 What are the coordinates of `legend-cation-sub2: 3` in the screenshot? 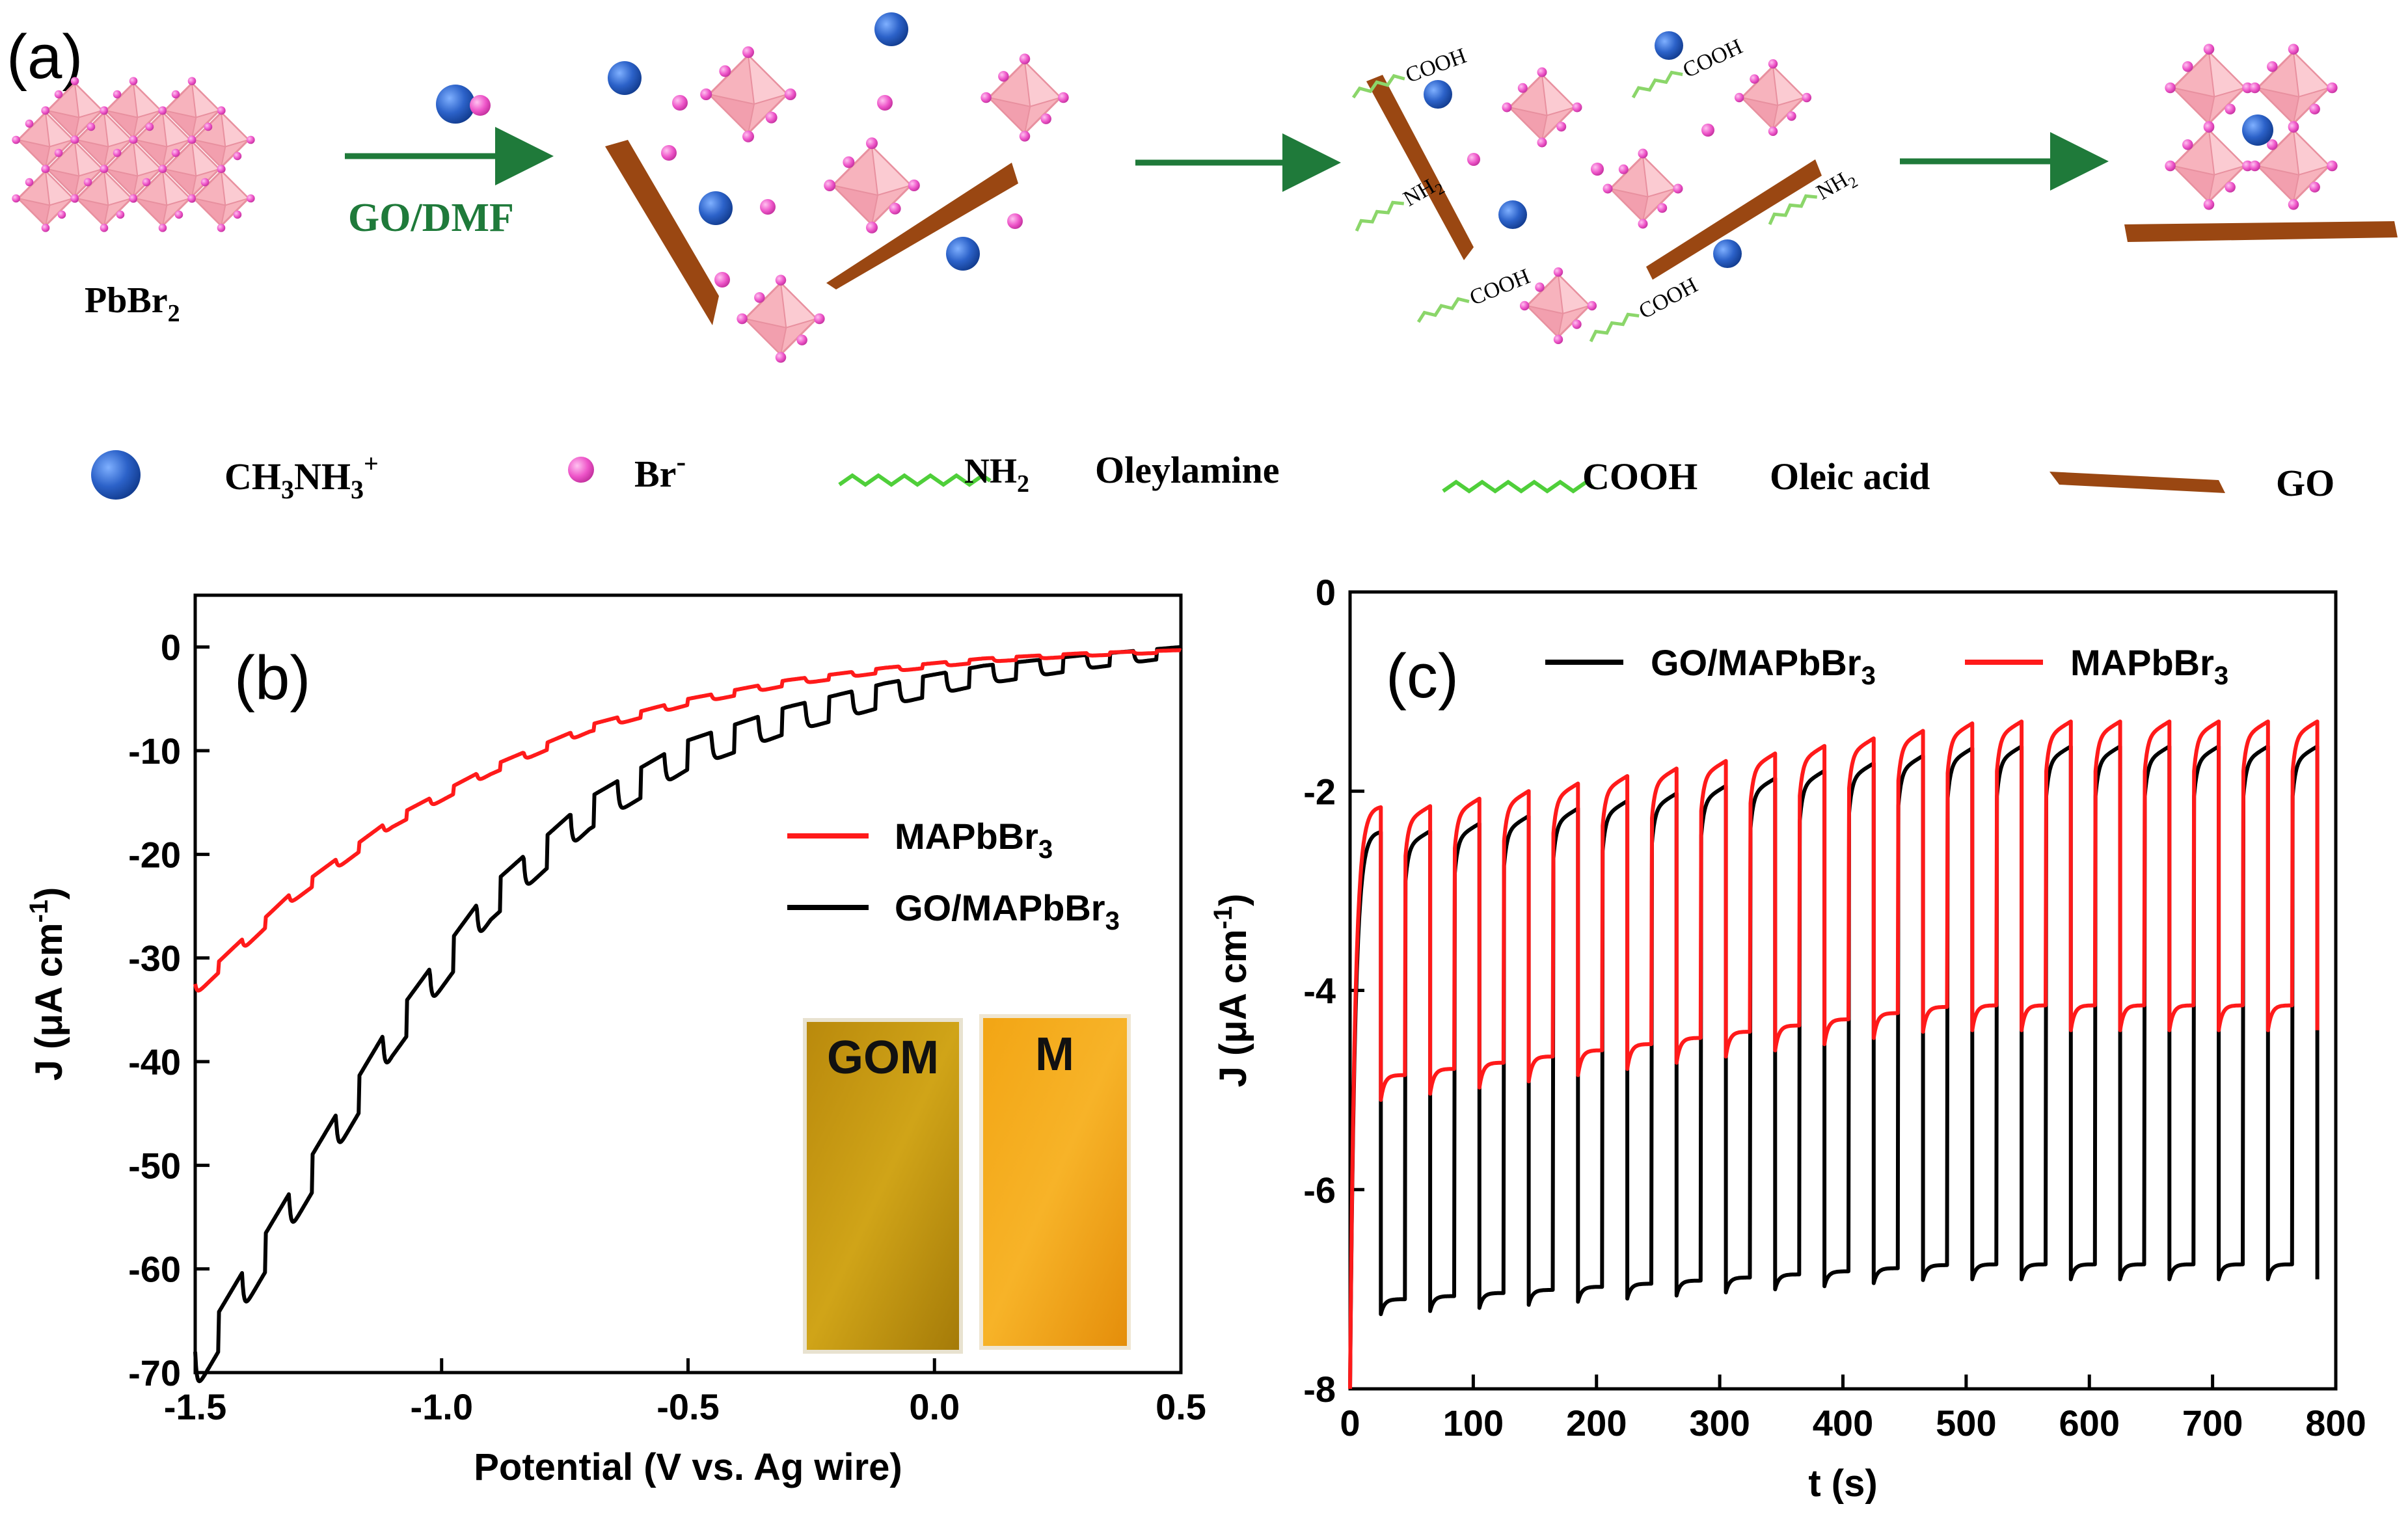 It's located at (357, 489).